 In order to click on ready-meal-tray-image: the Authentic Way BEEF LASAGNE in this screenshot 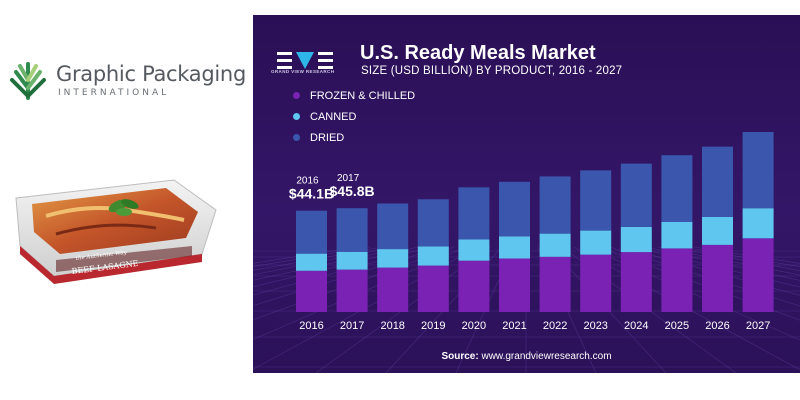, I will do `click(116, 231)`.